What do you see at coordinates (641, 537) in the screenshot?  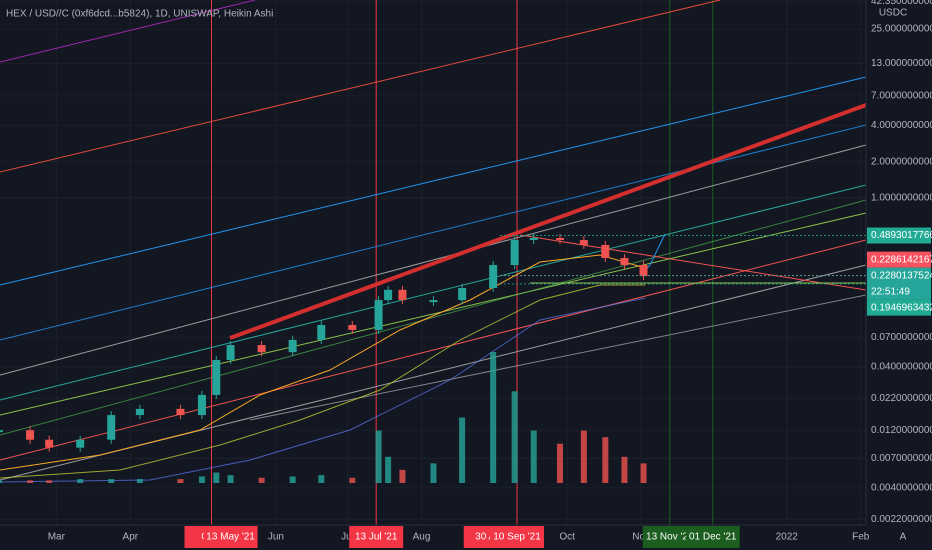 I see `x-tick-label: Nov` at bounding box center [641, 537].